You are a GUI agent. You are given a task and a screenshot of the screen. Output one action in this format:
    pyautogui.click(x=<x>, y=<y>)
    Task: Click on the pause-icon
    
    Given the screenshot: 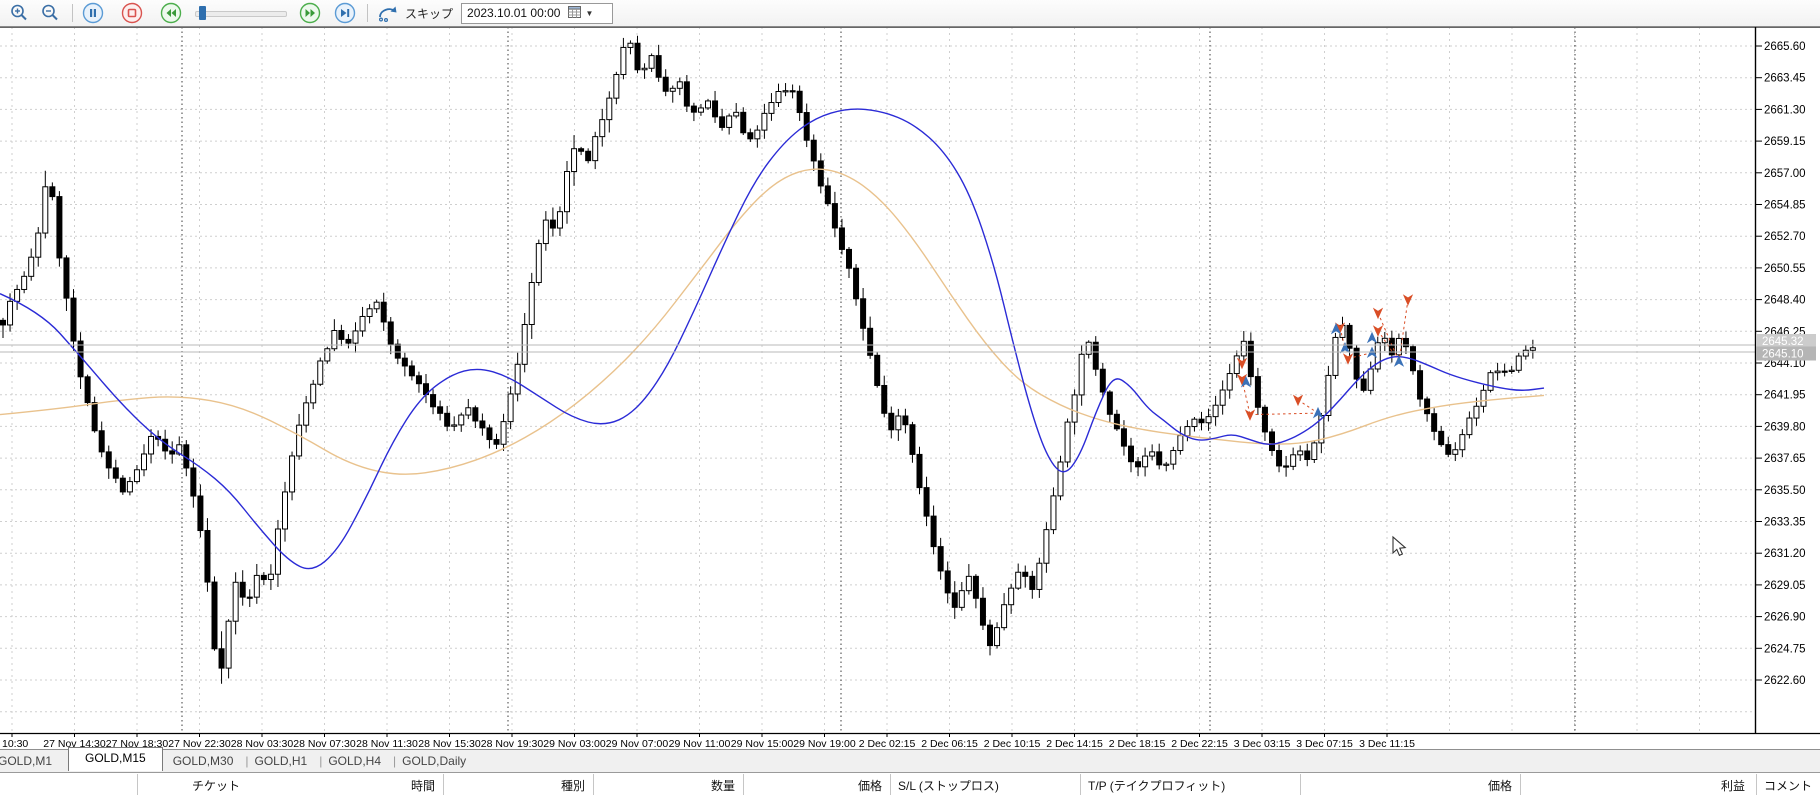 What is the action you would take?
    pyautogui.click(x=93, y=13)
    